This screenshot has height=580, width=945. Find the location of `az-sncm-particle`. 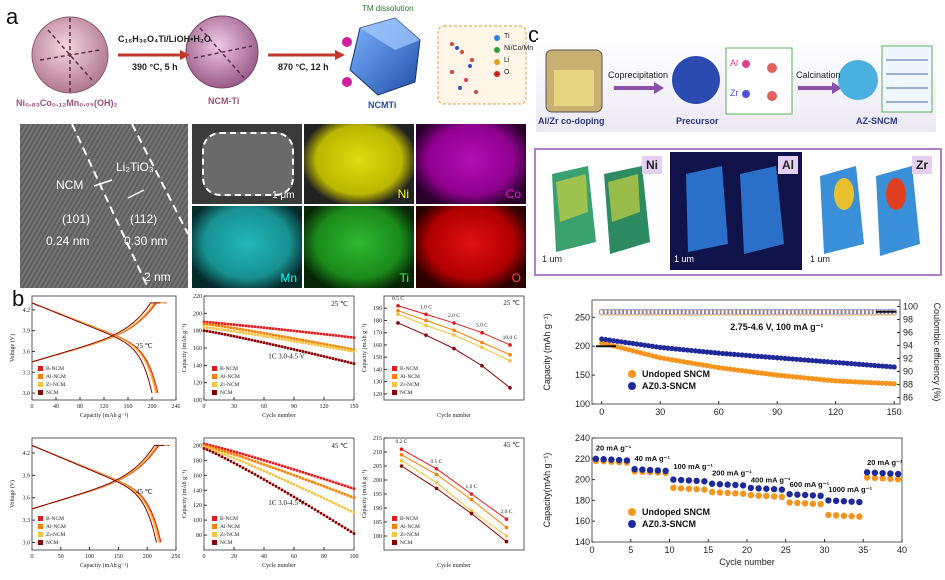

az-sncm-particle is located at coordinates (858, 80).